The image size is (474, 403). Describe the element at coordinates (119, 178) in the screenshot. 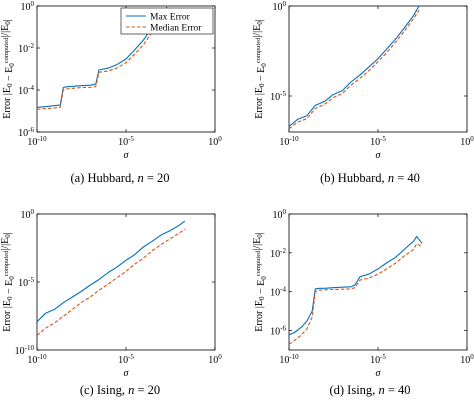

I see `panel-caption: (a) Hubbard, n = 20` at that location.